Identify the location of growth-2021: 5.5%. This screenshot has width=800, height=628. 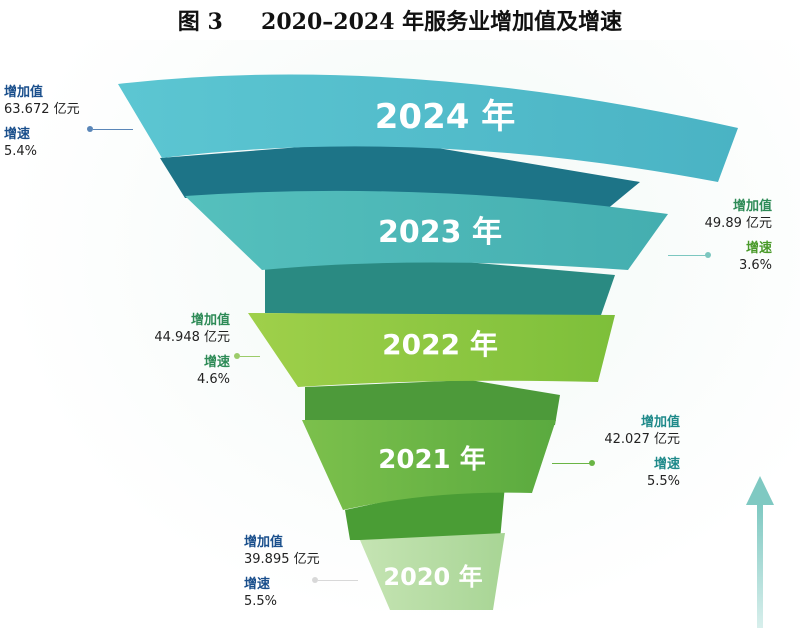
(663, 481).